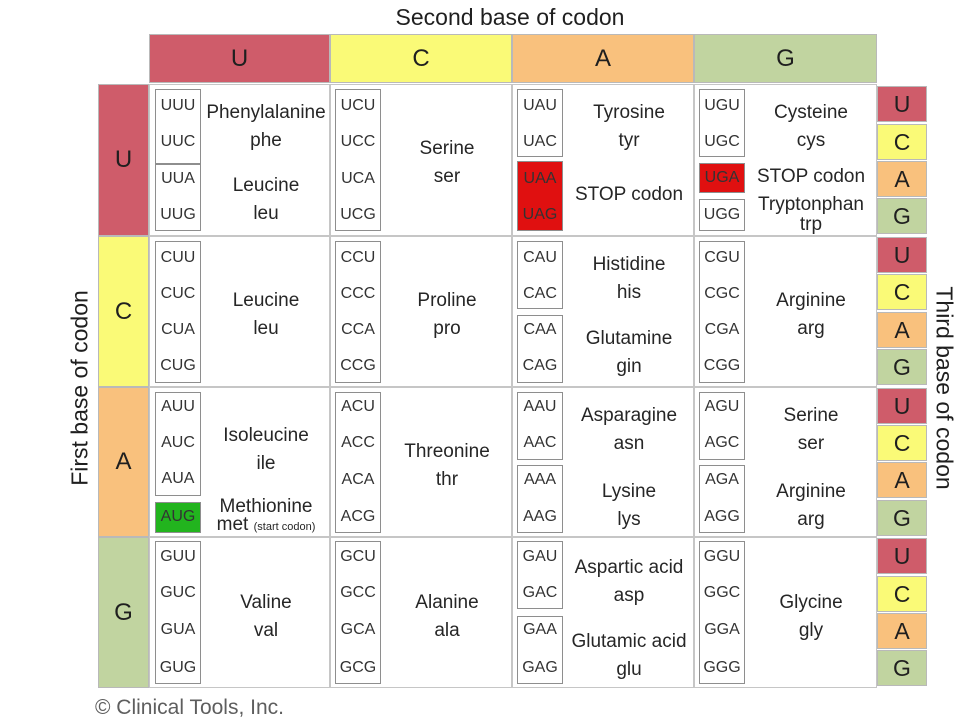  What do you see at coordinates (629, 127) in the screenshot?
I see `amino-acid-tyrosine: Tyrosine tyr` at bounding box center [629, 127].